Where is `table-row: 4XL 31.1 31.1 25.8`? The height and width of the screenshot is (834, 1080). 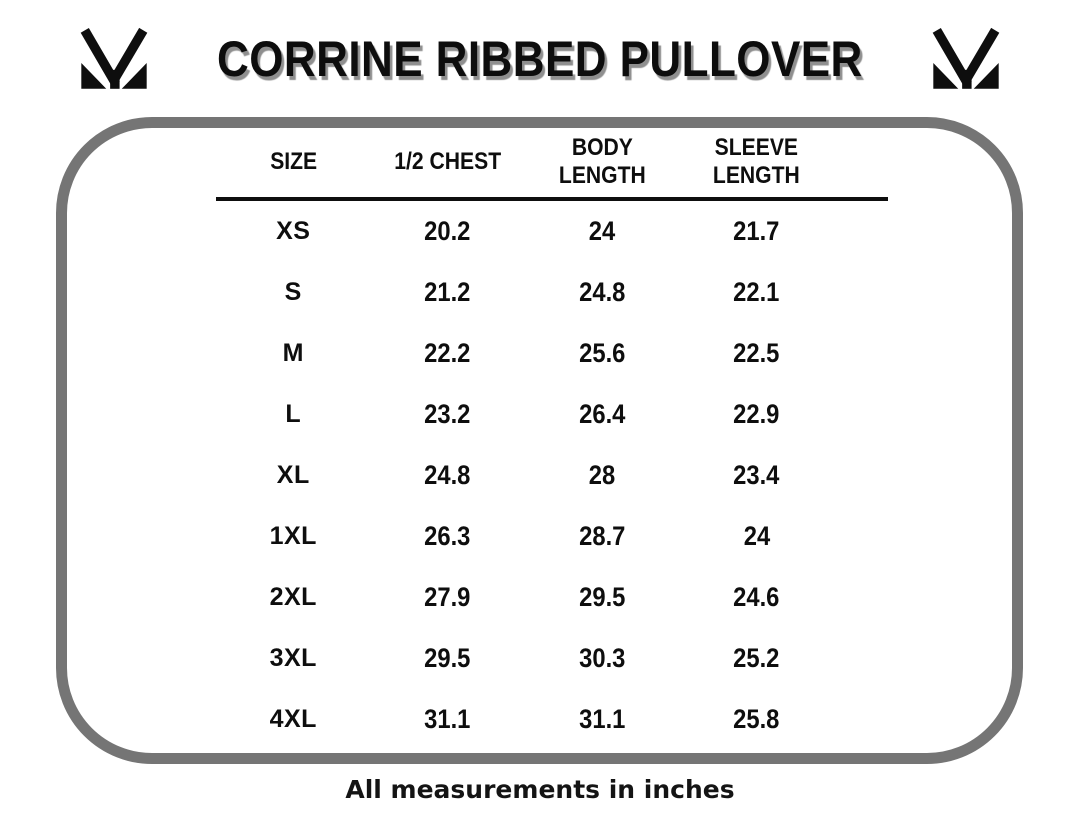
table-row: 4XL 31.1 31.1 25.8 is located at coordinates (552, 719).